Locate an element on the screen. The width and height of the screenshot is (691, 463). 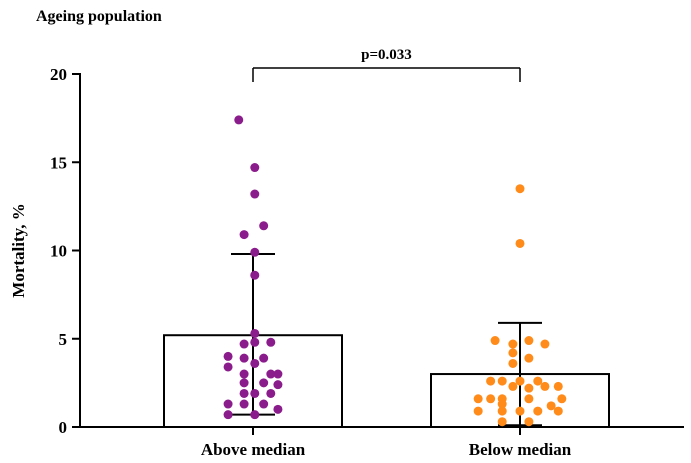
y-tick-label: 15 is located at coordinates (58, 162).